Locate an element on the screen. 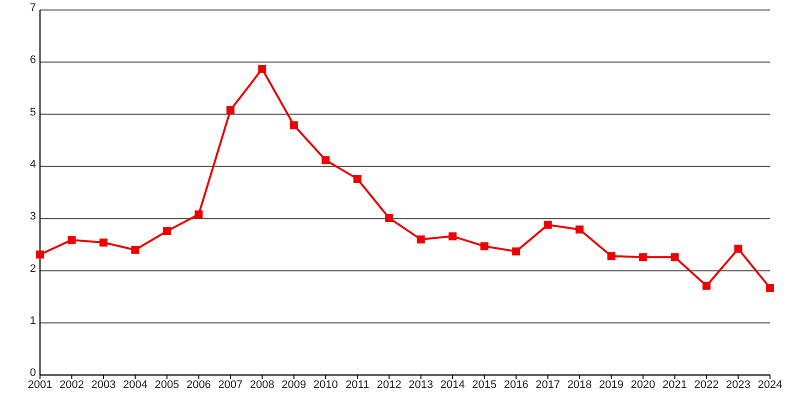 Image resolution: width=800 pixels, height=400 pixels. x-tick-label: 2018 is located at coordinates (579, 385).